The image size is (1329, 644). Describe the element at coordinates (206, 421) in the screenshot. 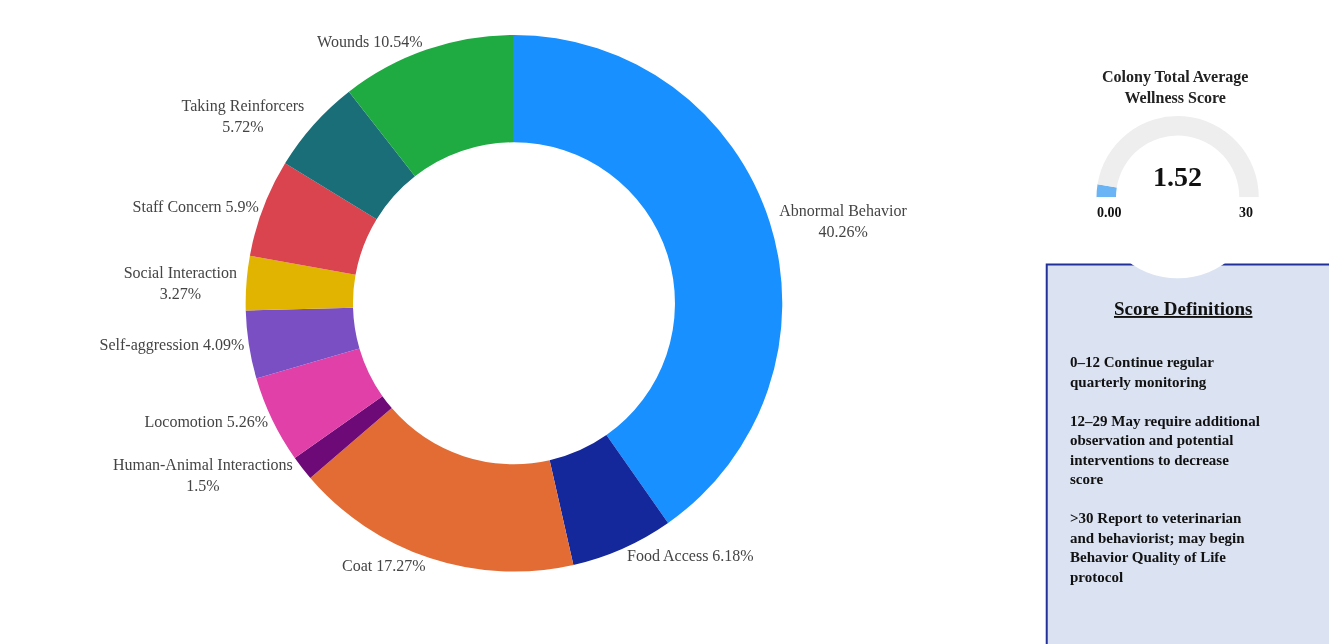

I see `slice-label: Locomotion 5.26%` at that location.